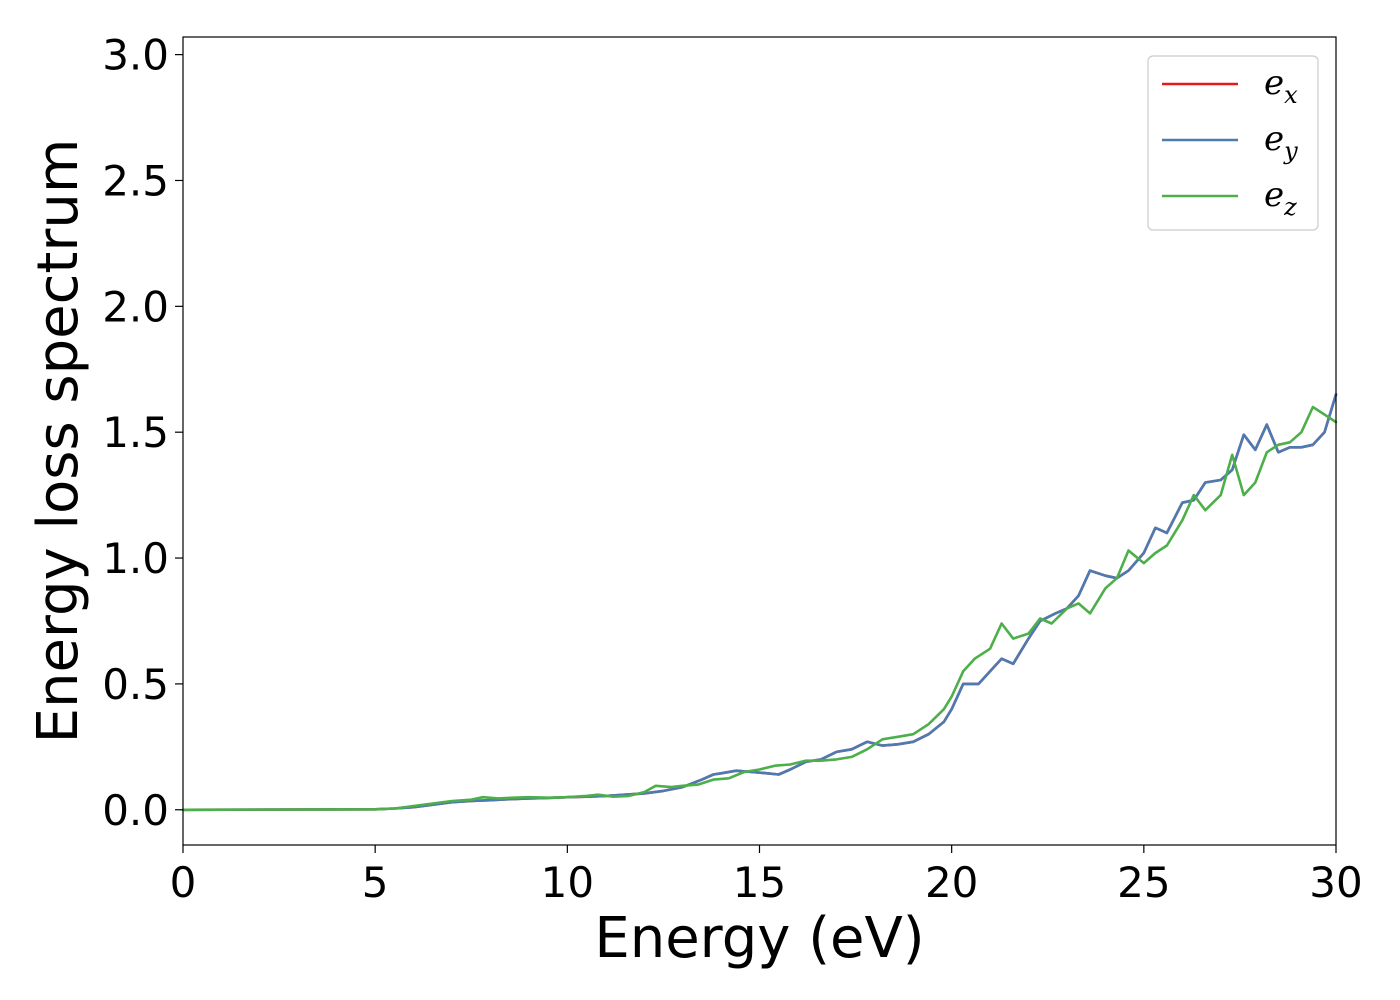 The width and height of the screenshot is (1400, 1000). What do you see at coordinates (1335, 882) in the screenshot?
I see `x-tick-label: 30` at bounding box center [1335, 882].